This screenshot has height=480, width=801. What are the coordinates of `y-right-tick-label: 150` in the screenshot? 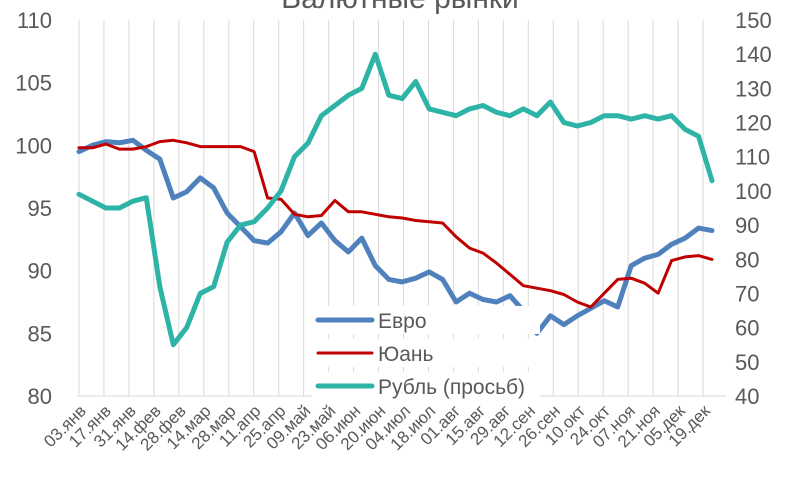 It's located at (753, 20).